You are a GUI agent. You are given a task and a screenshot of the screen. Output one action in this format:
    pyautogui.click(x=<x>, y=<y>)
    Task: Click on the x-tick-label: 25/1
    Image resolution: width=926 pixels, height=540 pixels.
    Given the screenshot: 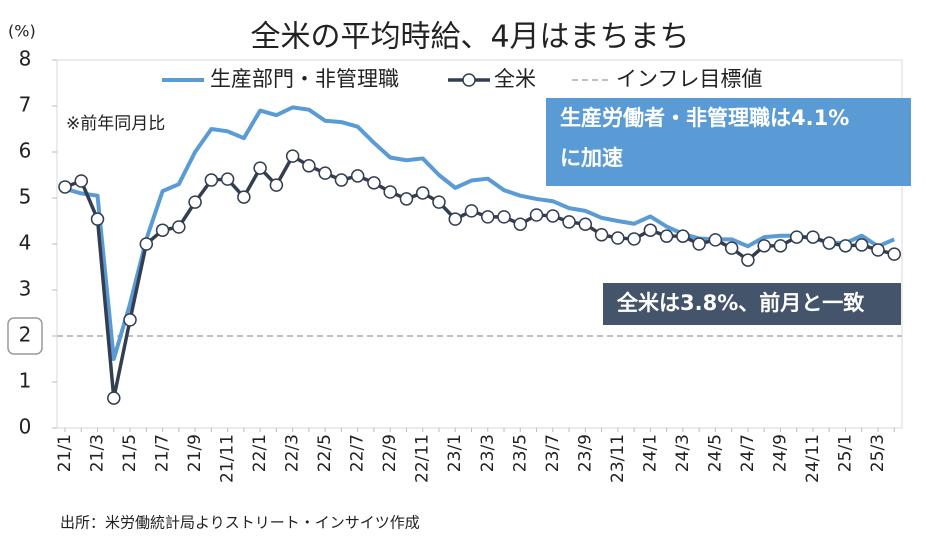 What is the action you would take?
    pyautogui.click(x=845, y=453)
    